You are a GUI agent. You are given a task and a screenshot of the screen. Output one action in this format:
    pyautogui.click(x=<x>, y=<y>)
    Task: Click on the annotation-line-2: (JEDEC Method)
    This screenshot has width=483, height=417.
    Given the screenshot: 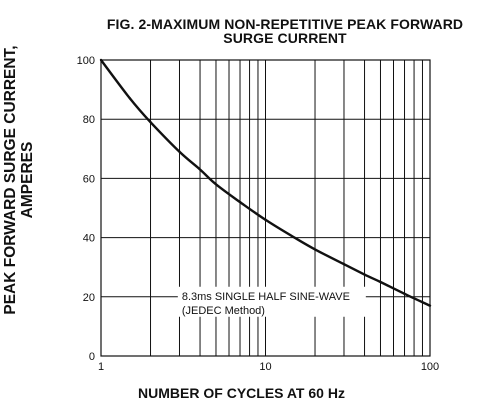 What is the action you would take?
    pyautogui.click(x=223, y=311)
    